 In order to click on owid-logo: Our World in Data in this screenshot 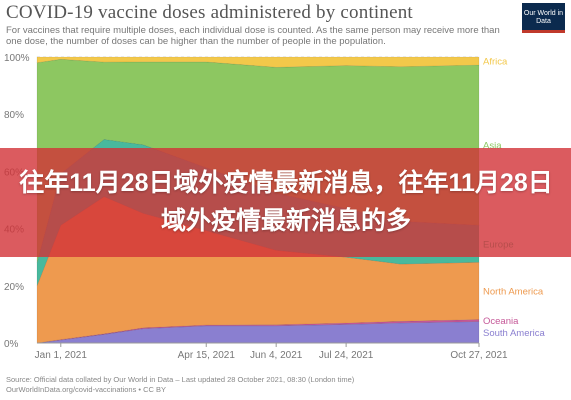, I will do `click(543, 18)`.